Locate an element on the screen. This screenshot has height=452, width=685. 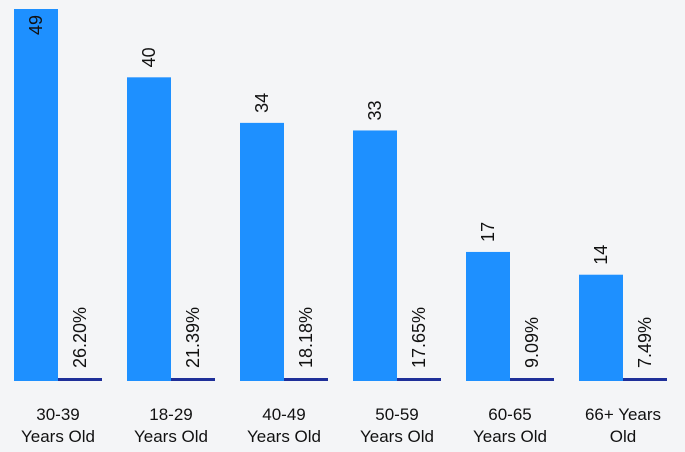
x-tick-label-line: 50-59 is located at coordinates (396, 414).